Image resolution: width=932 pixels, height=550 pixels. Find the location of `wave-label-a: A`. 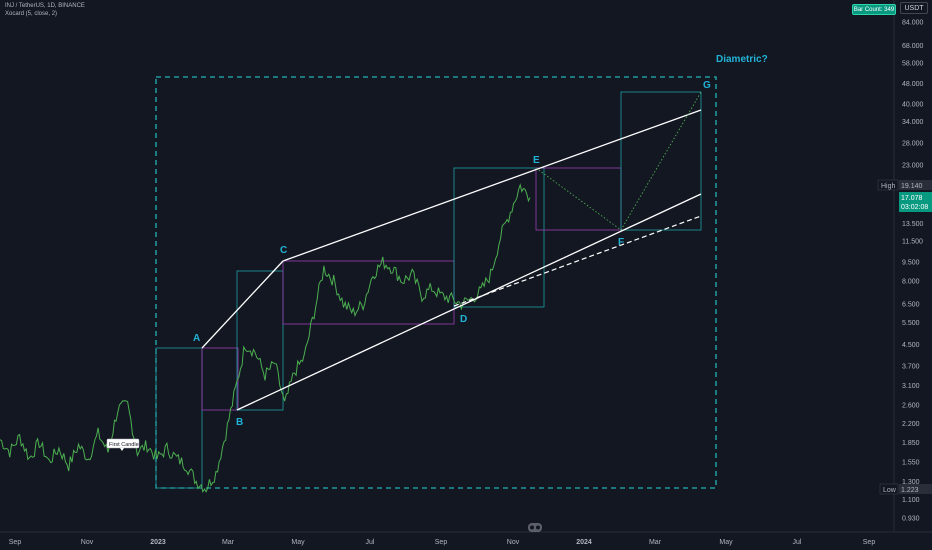

wave-label-a: A is located at coordinates (196, 338).